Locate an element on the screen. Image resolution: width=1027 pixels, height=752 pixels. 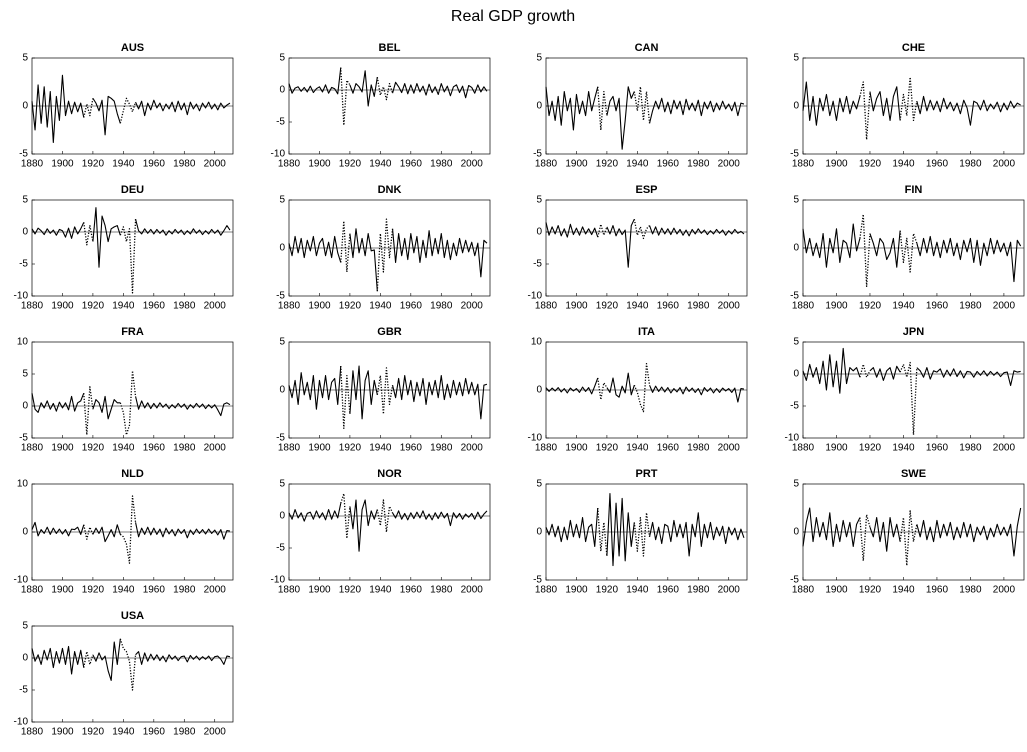
panel: NLD -10 0 10 1880 1900 1920 1940 1960 1980 2000 is located at coordinates (124, 532).